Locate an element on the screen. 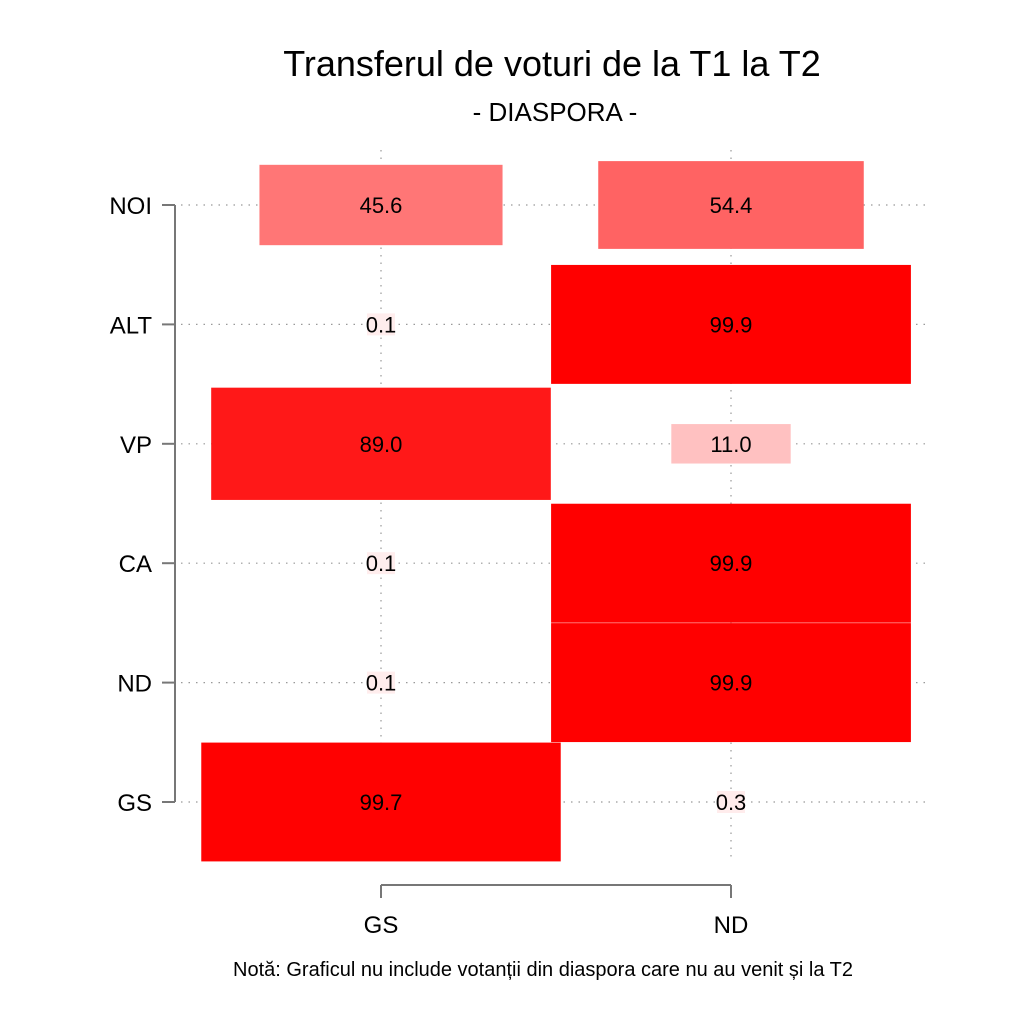 The image size is (1024, 1024). y-tick-label: VP is located at coordinates (136, 445).